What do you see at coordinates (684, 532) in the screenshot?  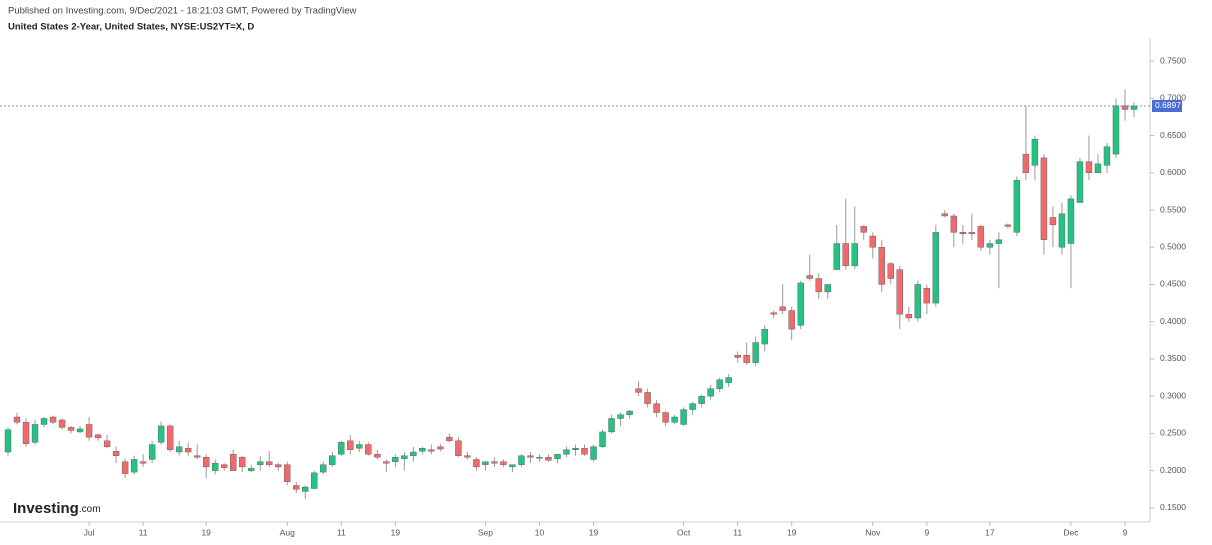 I see `x-tick-label: Oct` at bounding box center [684, 532].